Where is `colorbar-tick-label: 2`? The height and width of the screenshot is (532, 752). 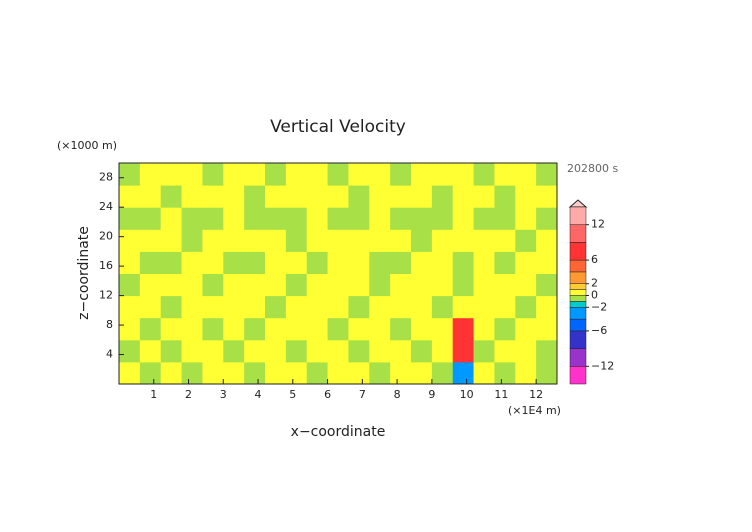 colorbar-tick-label: 2 is located at coordinates (594, 283).